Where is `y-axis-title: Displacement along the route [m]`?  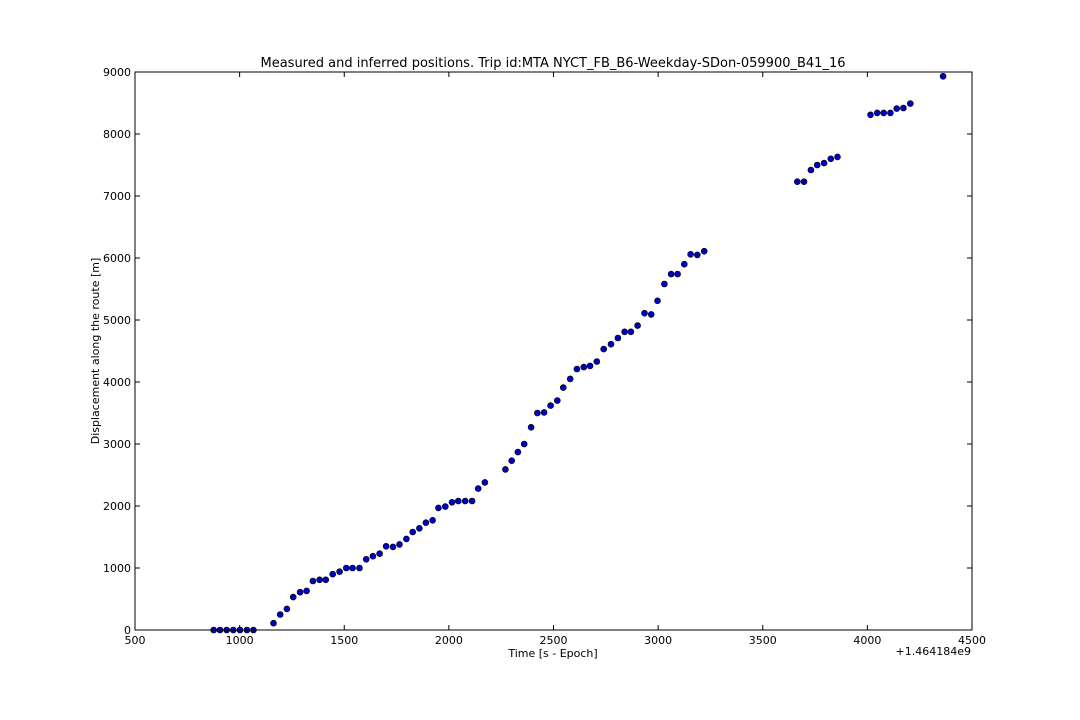
y-axis-title: Displacement along the route [m] is located at coordinates (95, 351).